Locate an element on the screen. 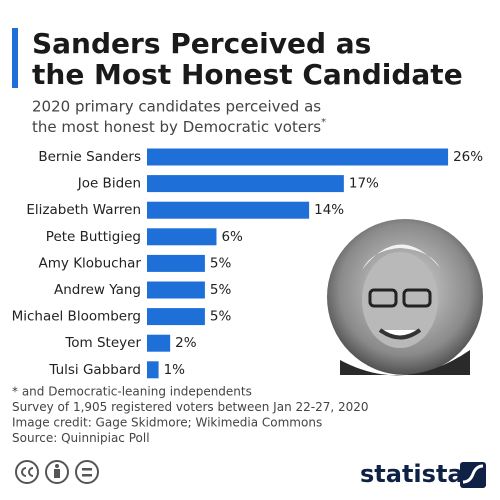 This screenshot has width=500, height=500. brand-logo: statista is located at coordinates (412, 474).